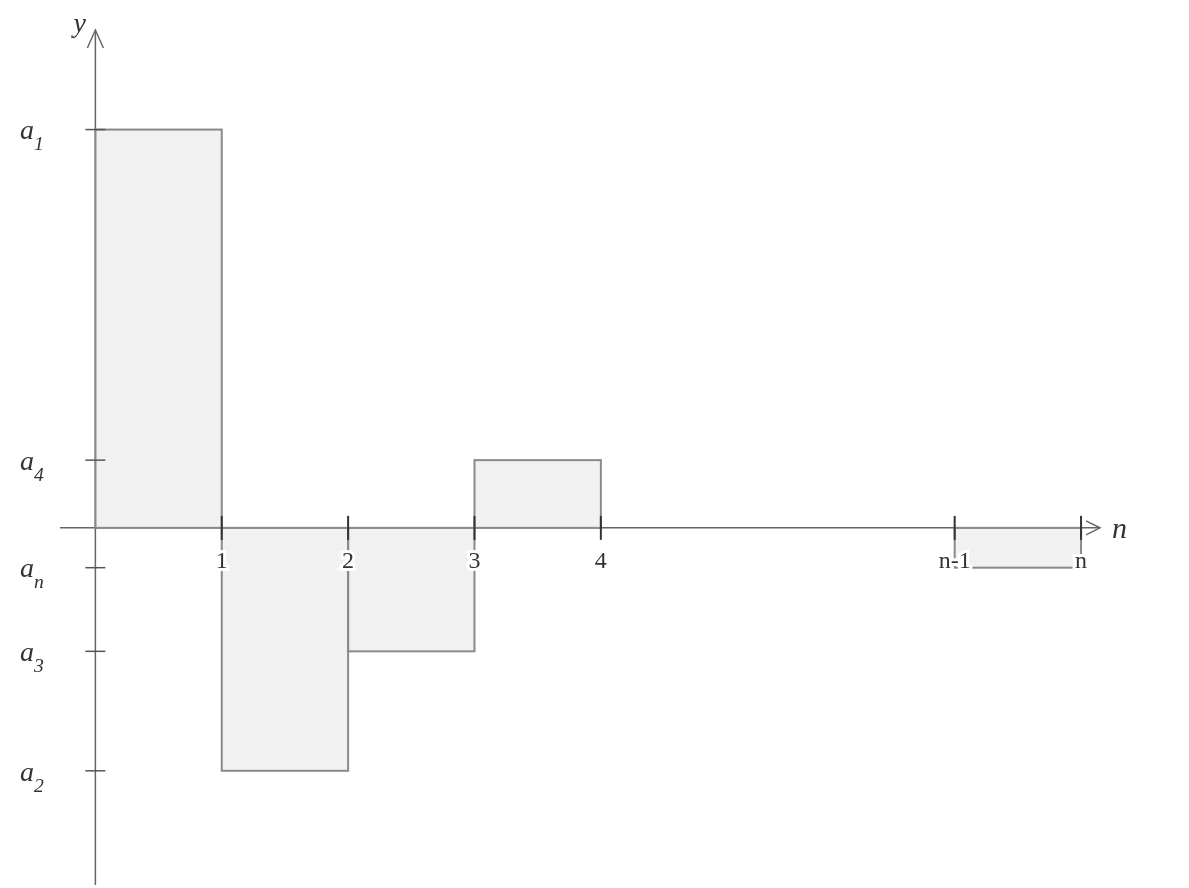  What do you see at coordinates (32, 775) in the screenshot?
I see `text: a$_{2}$` at bounding box center [32, 775].